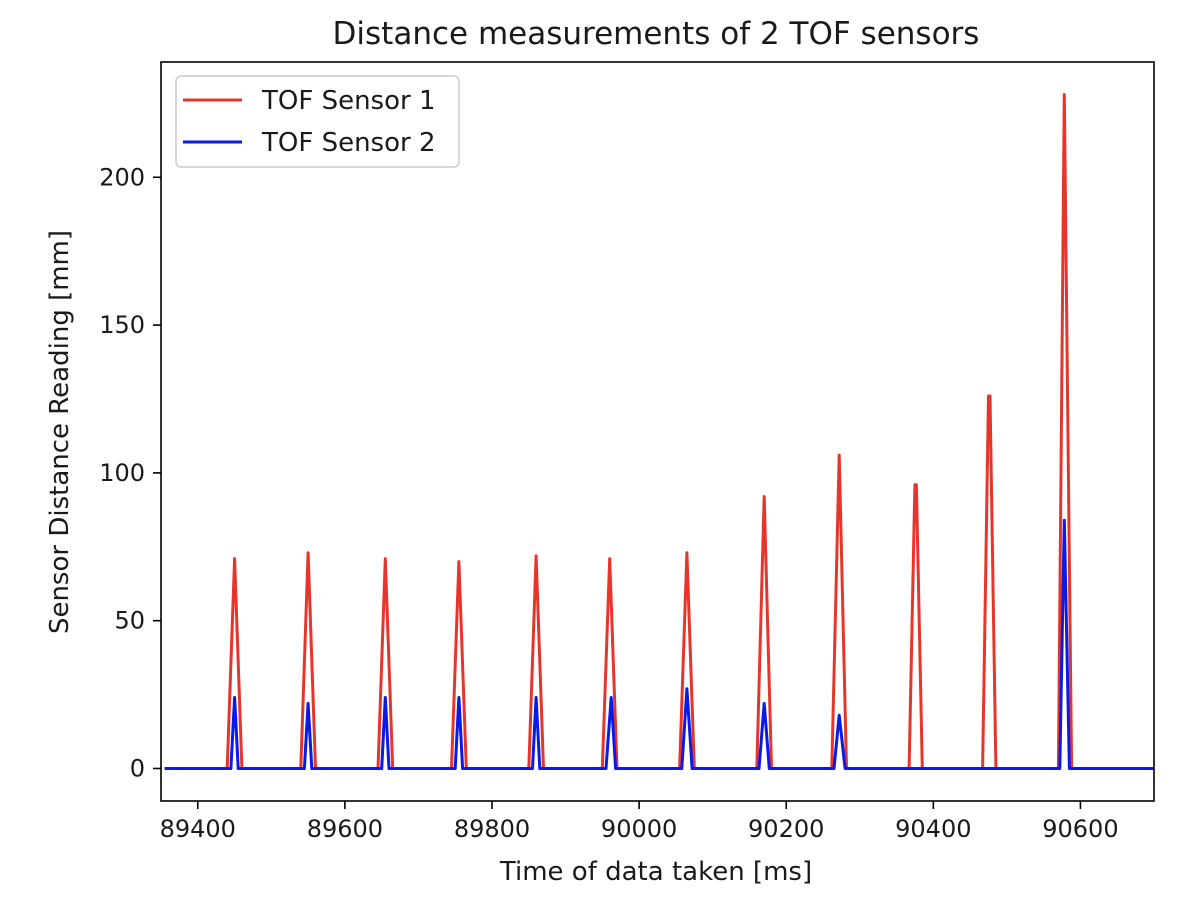 This screenshot has width=1188, height=900. I want to click on y-tick-label: 200, so click(122, 177).